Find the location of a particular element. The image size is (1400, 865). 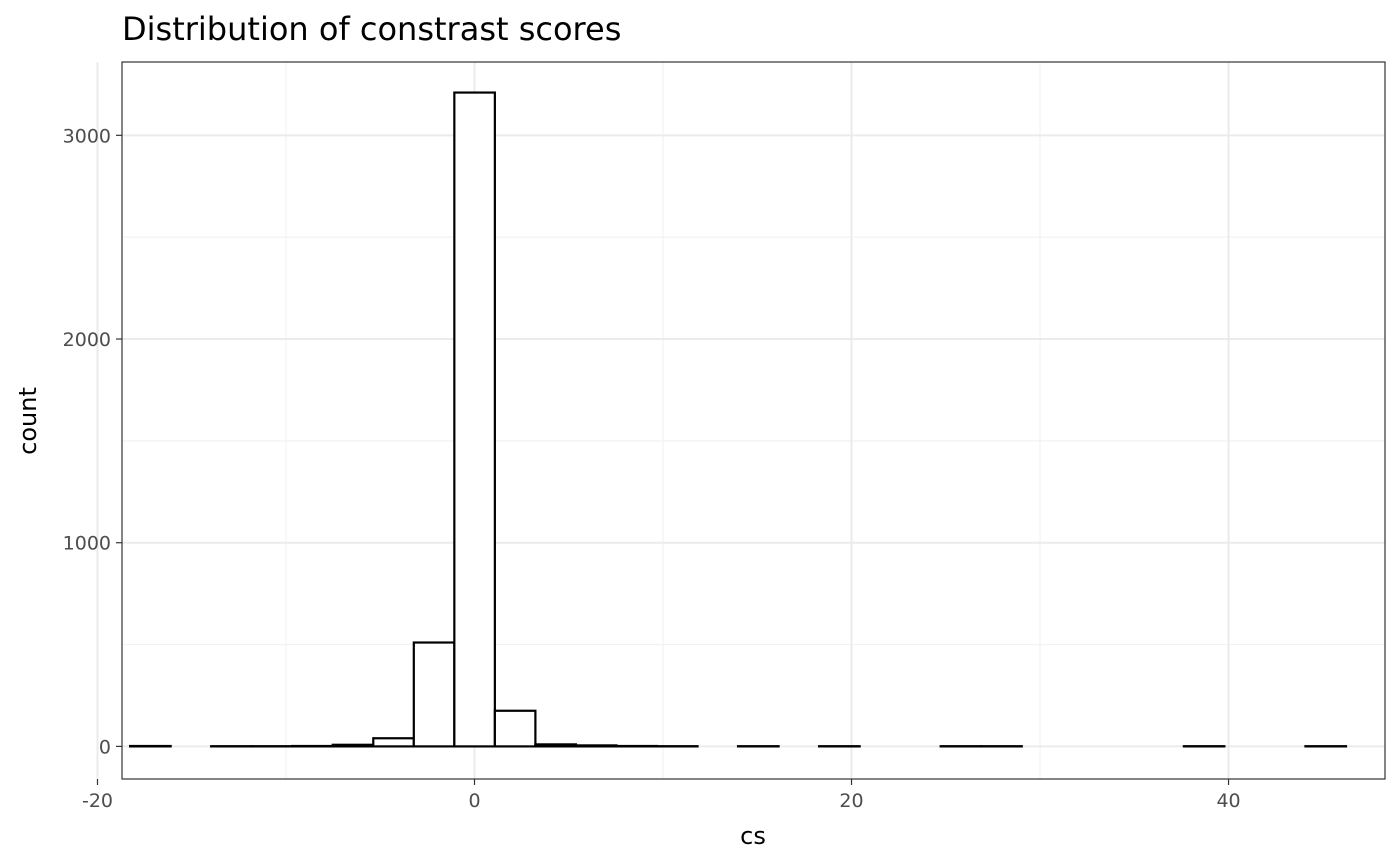

y-axis-title: count is located at coordinates (28, 421).